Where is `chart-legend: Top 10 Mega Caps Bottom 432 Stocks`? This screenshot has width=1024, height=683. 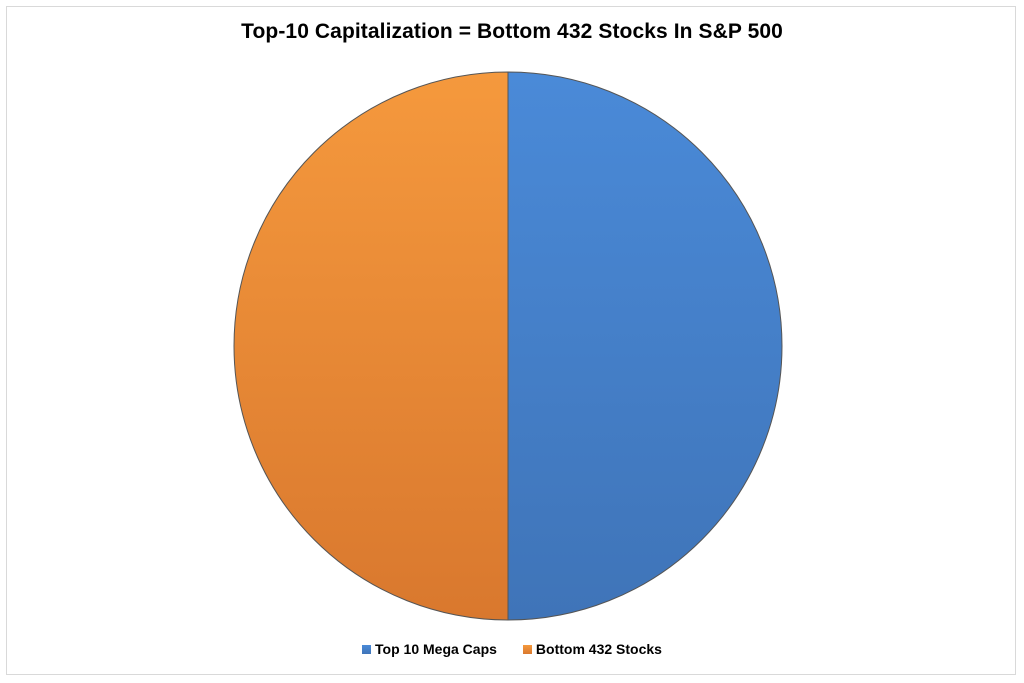
chart-legend: Top 10 Mega Caps Bottom 432 Stocks is located at coordinates (512, 649).